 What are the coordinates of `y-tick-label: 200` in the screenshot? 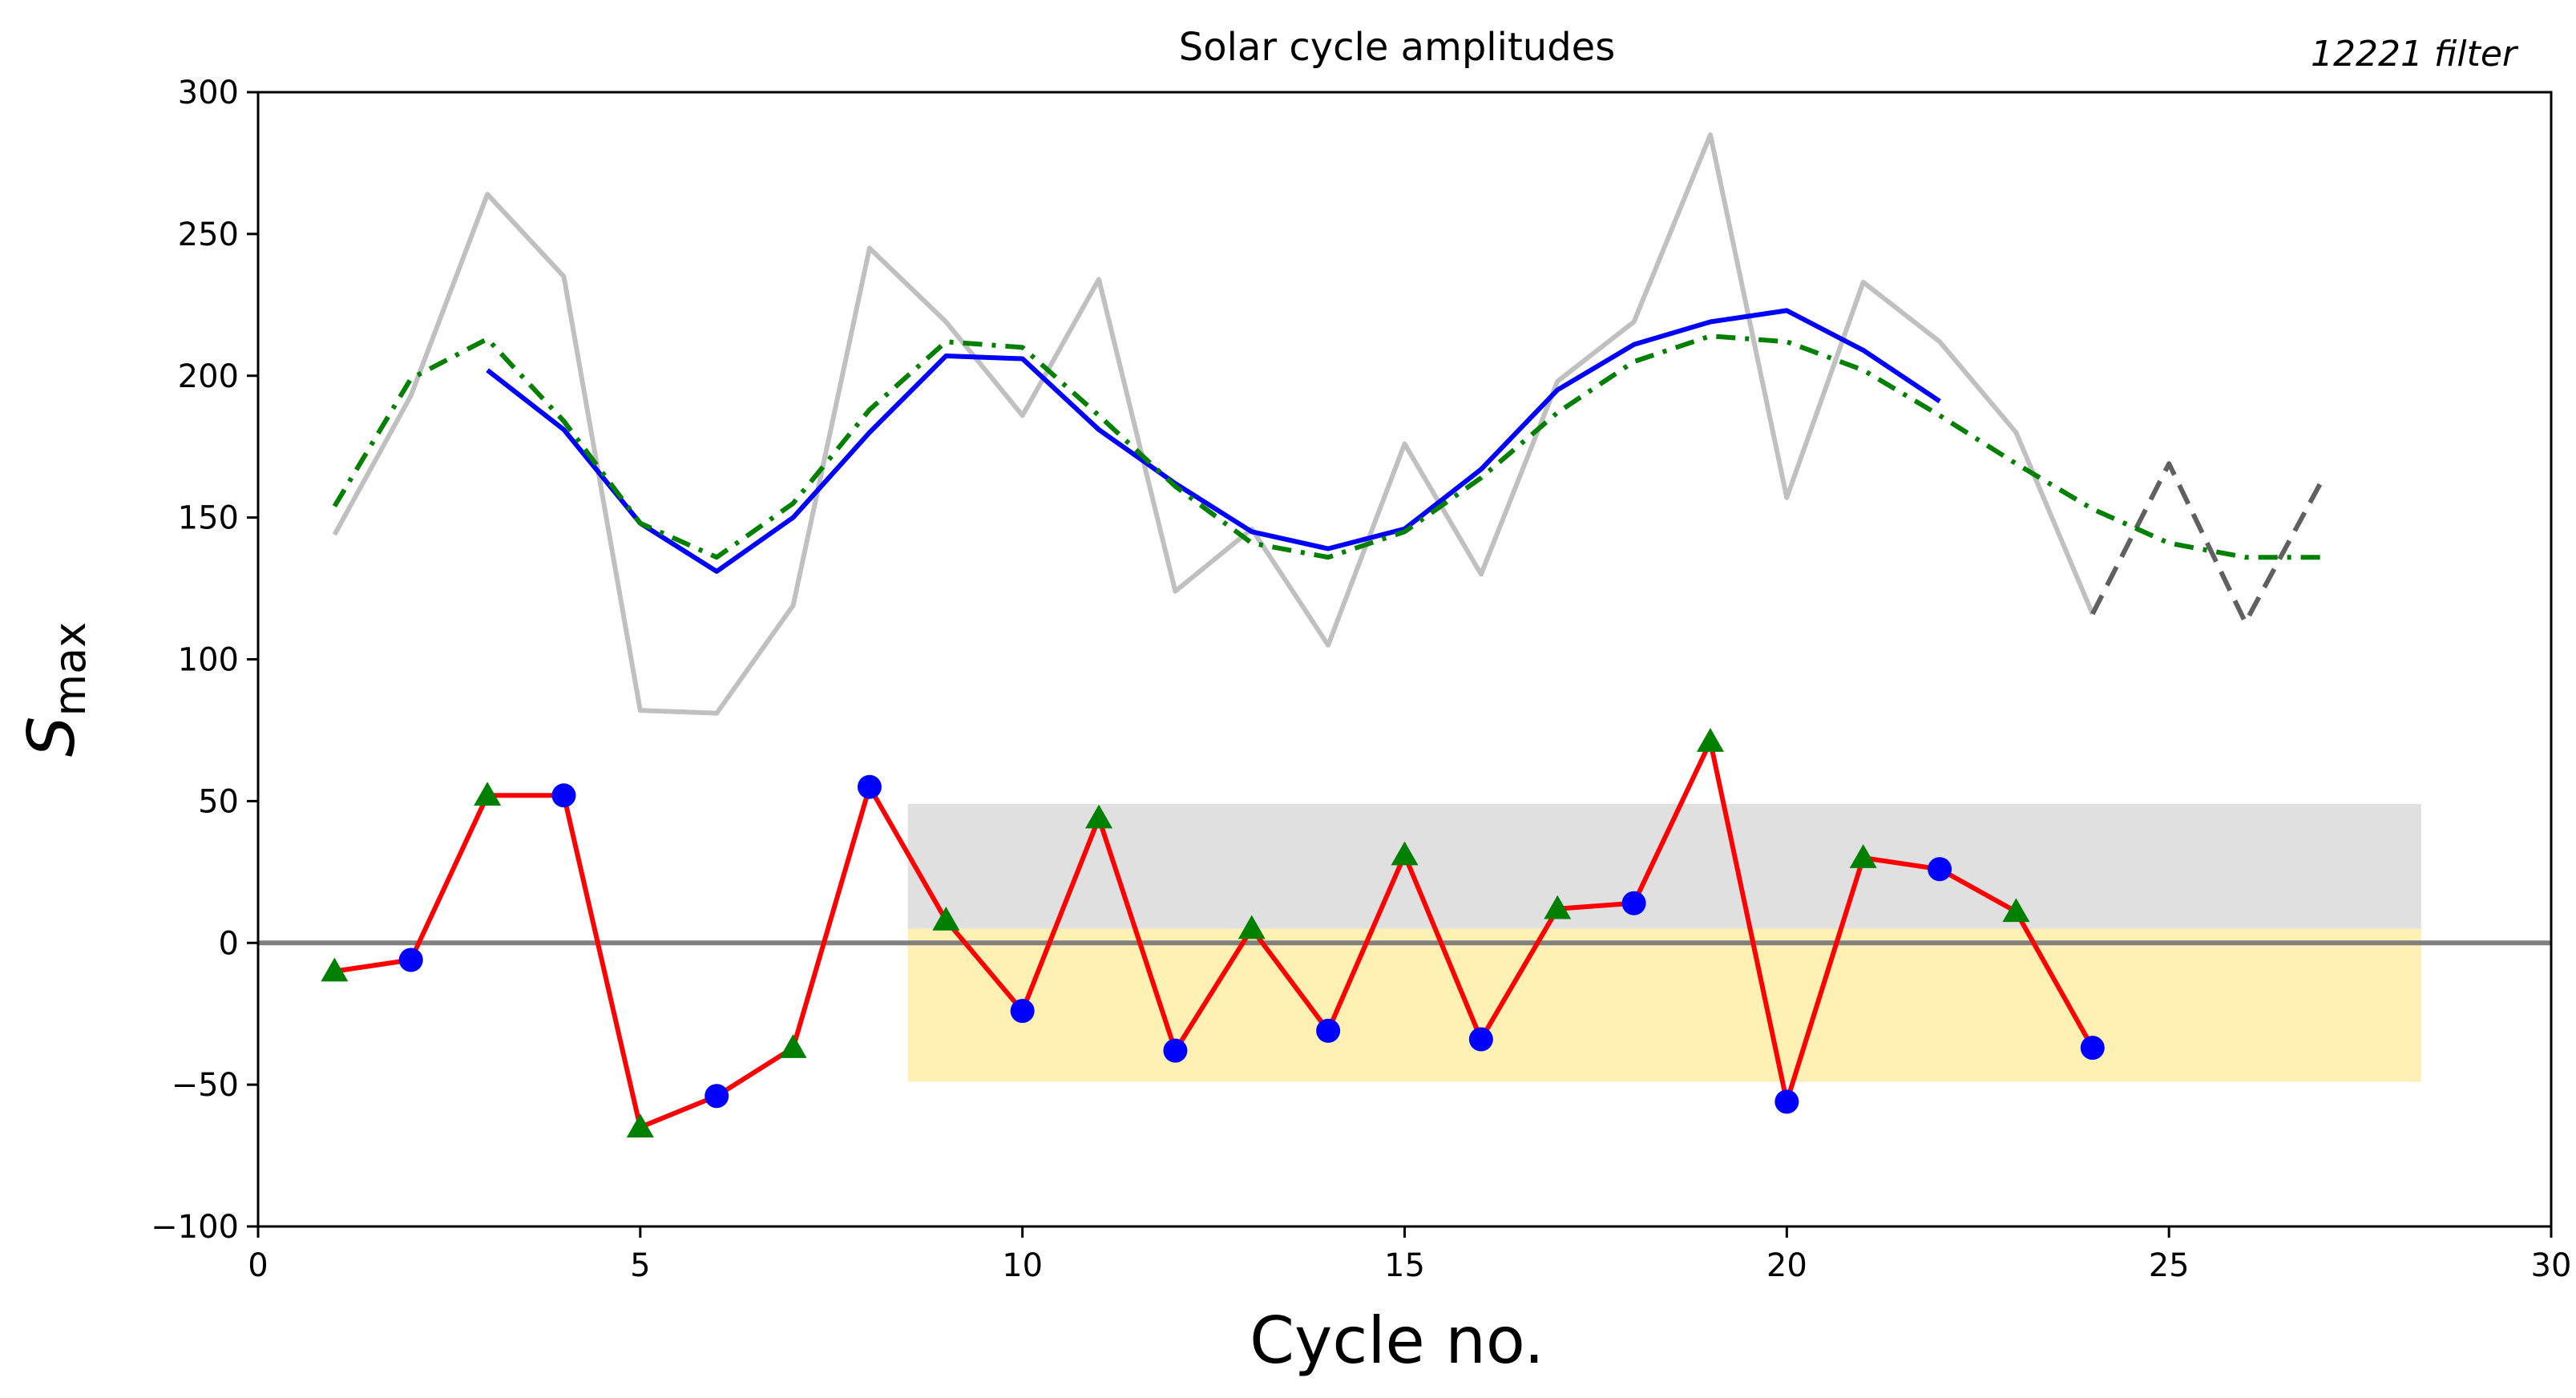 It's located at (209, 376).